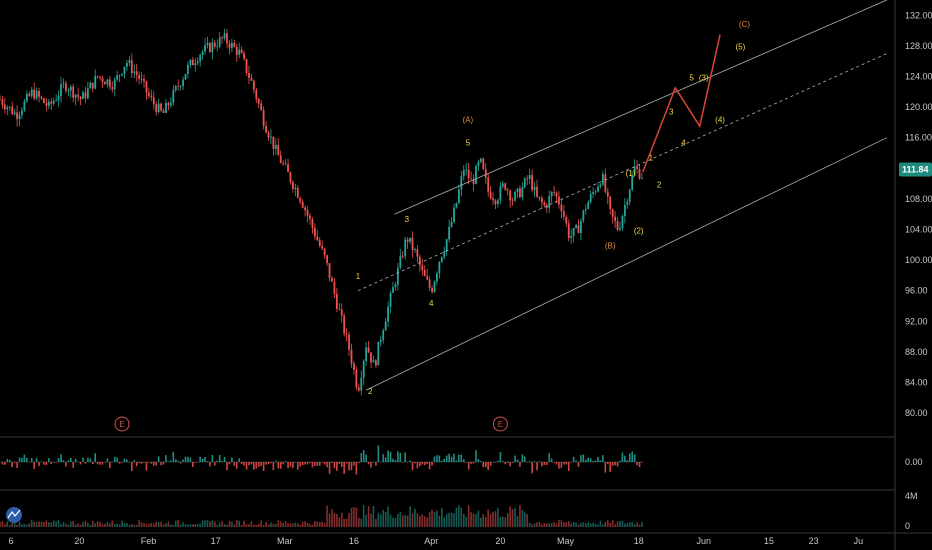  Describe the element at coordinates (321, 516) in the screenshot. I see `volume-pane` at that location.